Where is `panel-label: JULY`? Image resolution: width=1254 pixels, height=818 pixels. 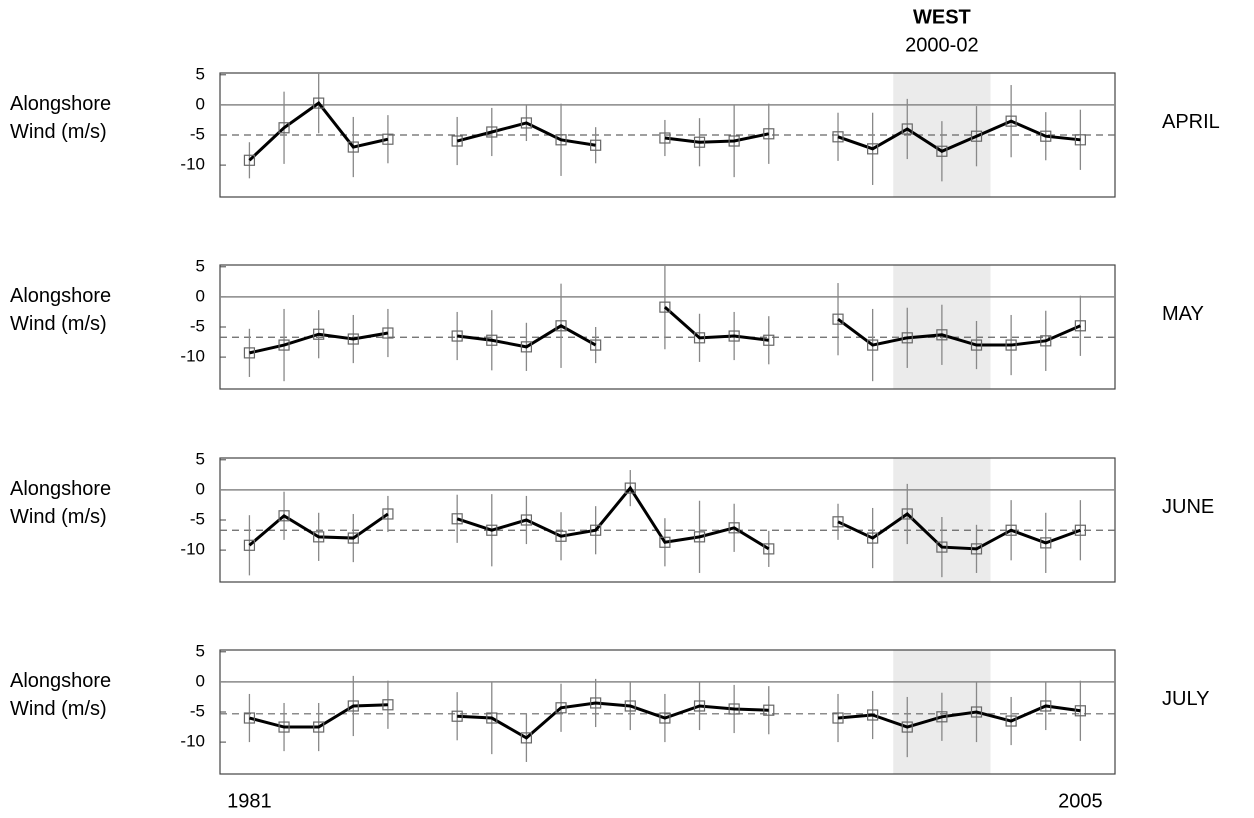 panel-label: JULY is located at coordinates (1185, 699).